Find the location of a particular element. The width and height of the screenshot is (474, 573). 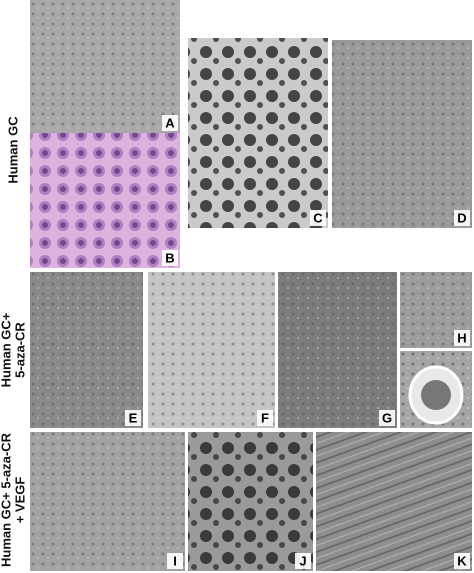

panel-letter: F is located at coordinates (265, 417).